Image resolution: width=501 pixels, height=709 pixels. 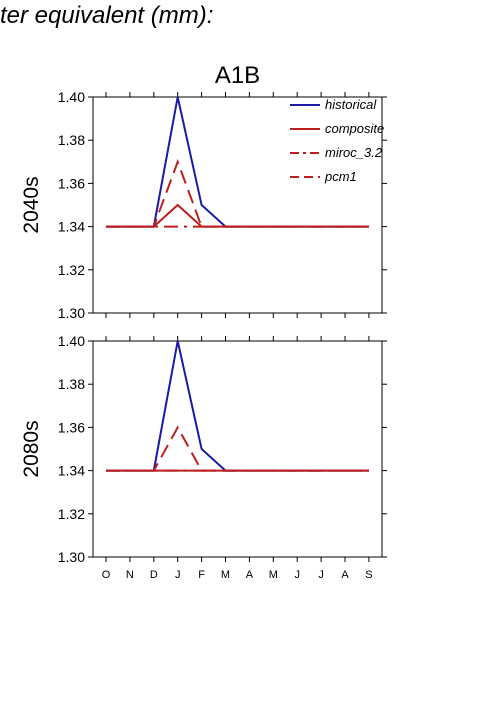 What do you see at coordinates (351, 104) in the screenshot?
I see `legend-label: historical` at bounding box center [351, 104].